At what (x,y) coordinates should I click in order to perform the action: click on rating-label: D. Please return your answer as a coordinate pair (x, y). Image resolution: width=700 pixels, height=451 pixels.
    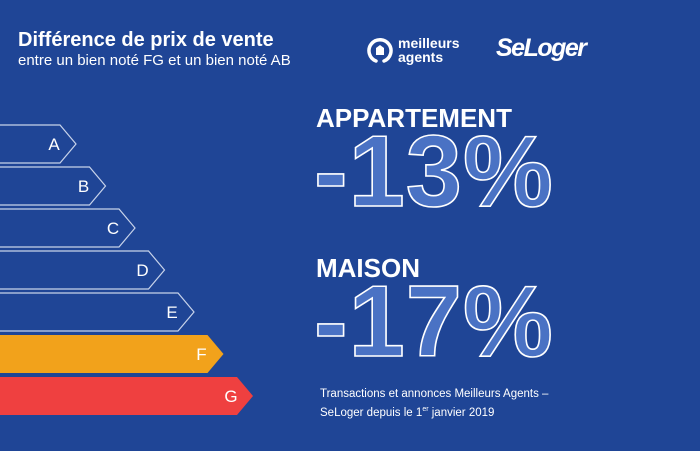
    Looking at the image, I should click on (142, 270).